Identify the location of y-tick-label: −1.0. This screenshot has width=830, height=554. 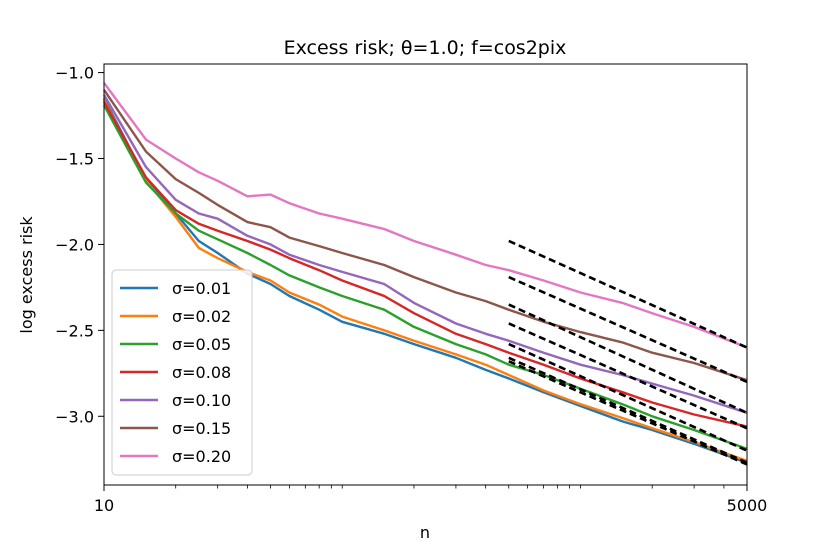
(74, 73).